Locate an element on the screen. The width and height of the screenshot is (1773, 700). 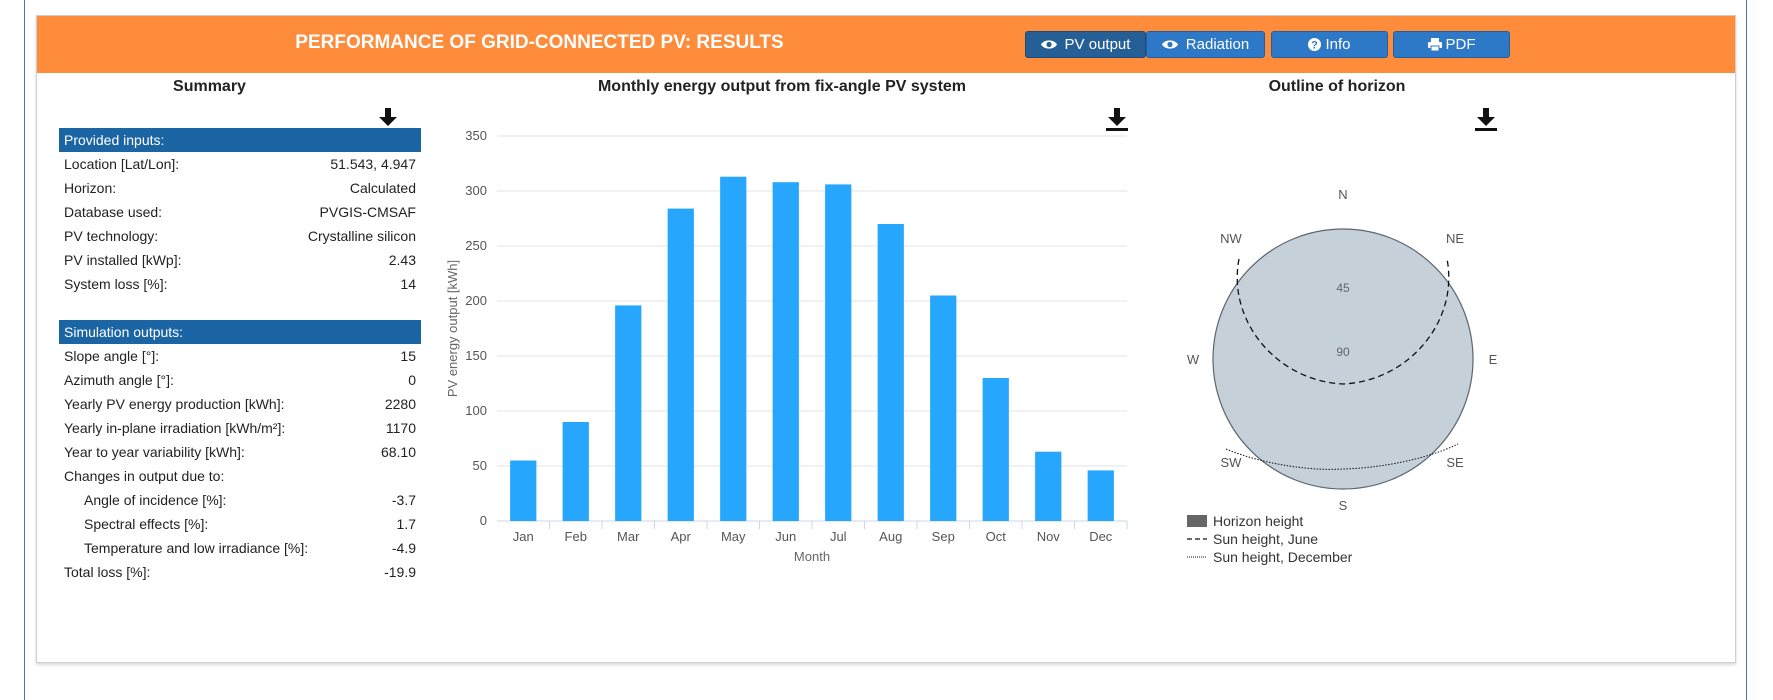
summary-label: System loss [%]: is located at coordinates (116, 284).